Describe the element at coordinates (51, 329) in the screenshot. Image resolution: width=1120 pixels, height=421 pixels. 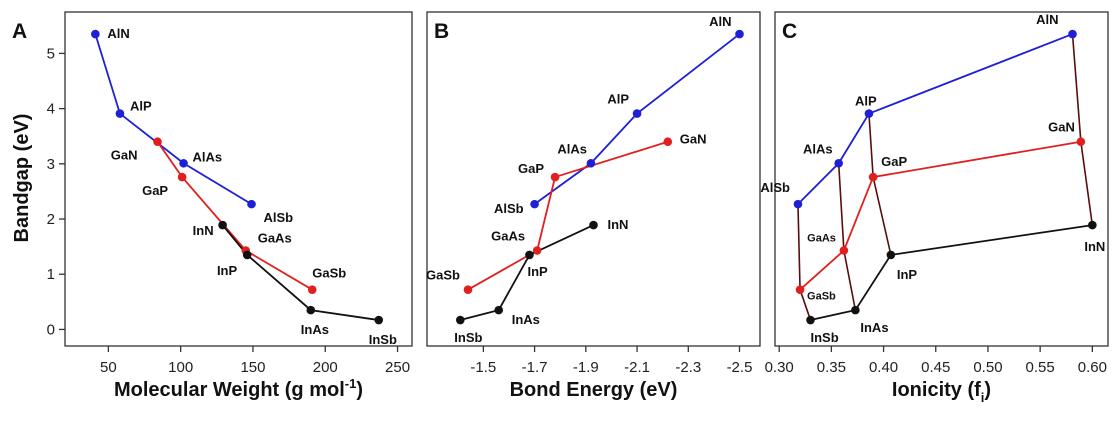
I see `y-tick-label: 0` at that location.